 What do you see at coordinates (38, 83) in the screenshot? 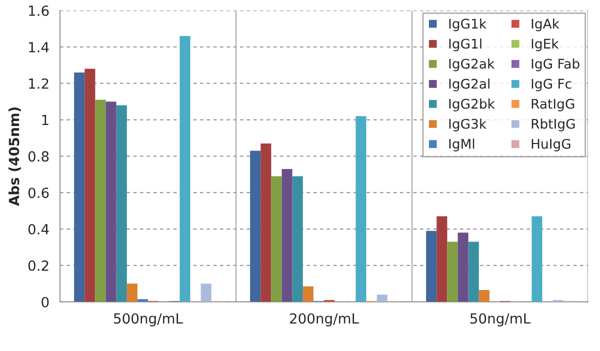
I see `y-tick-label: 1.2` at bounding box center [38, 83].